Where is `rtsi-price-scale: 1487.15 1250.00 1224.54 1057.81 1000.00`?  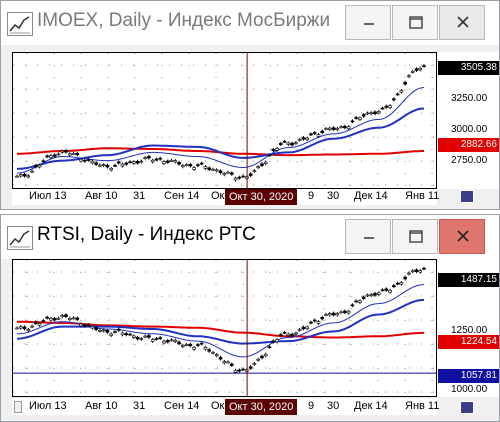
rtsi-price-scale: 1487.15 1250.00 1224.54 1057.81 1000.00 is located at coordinates (468, 328).